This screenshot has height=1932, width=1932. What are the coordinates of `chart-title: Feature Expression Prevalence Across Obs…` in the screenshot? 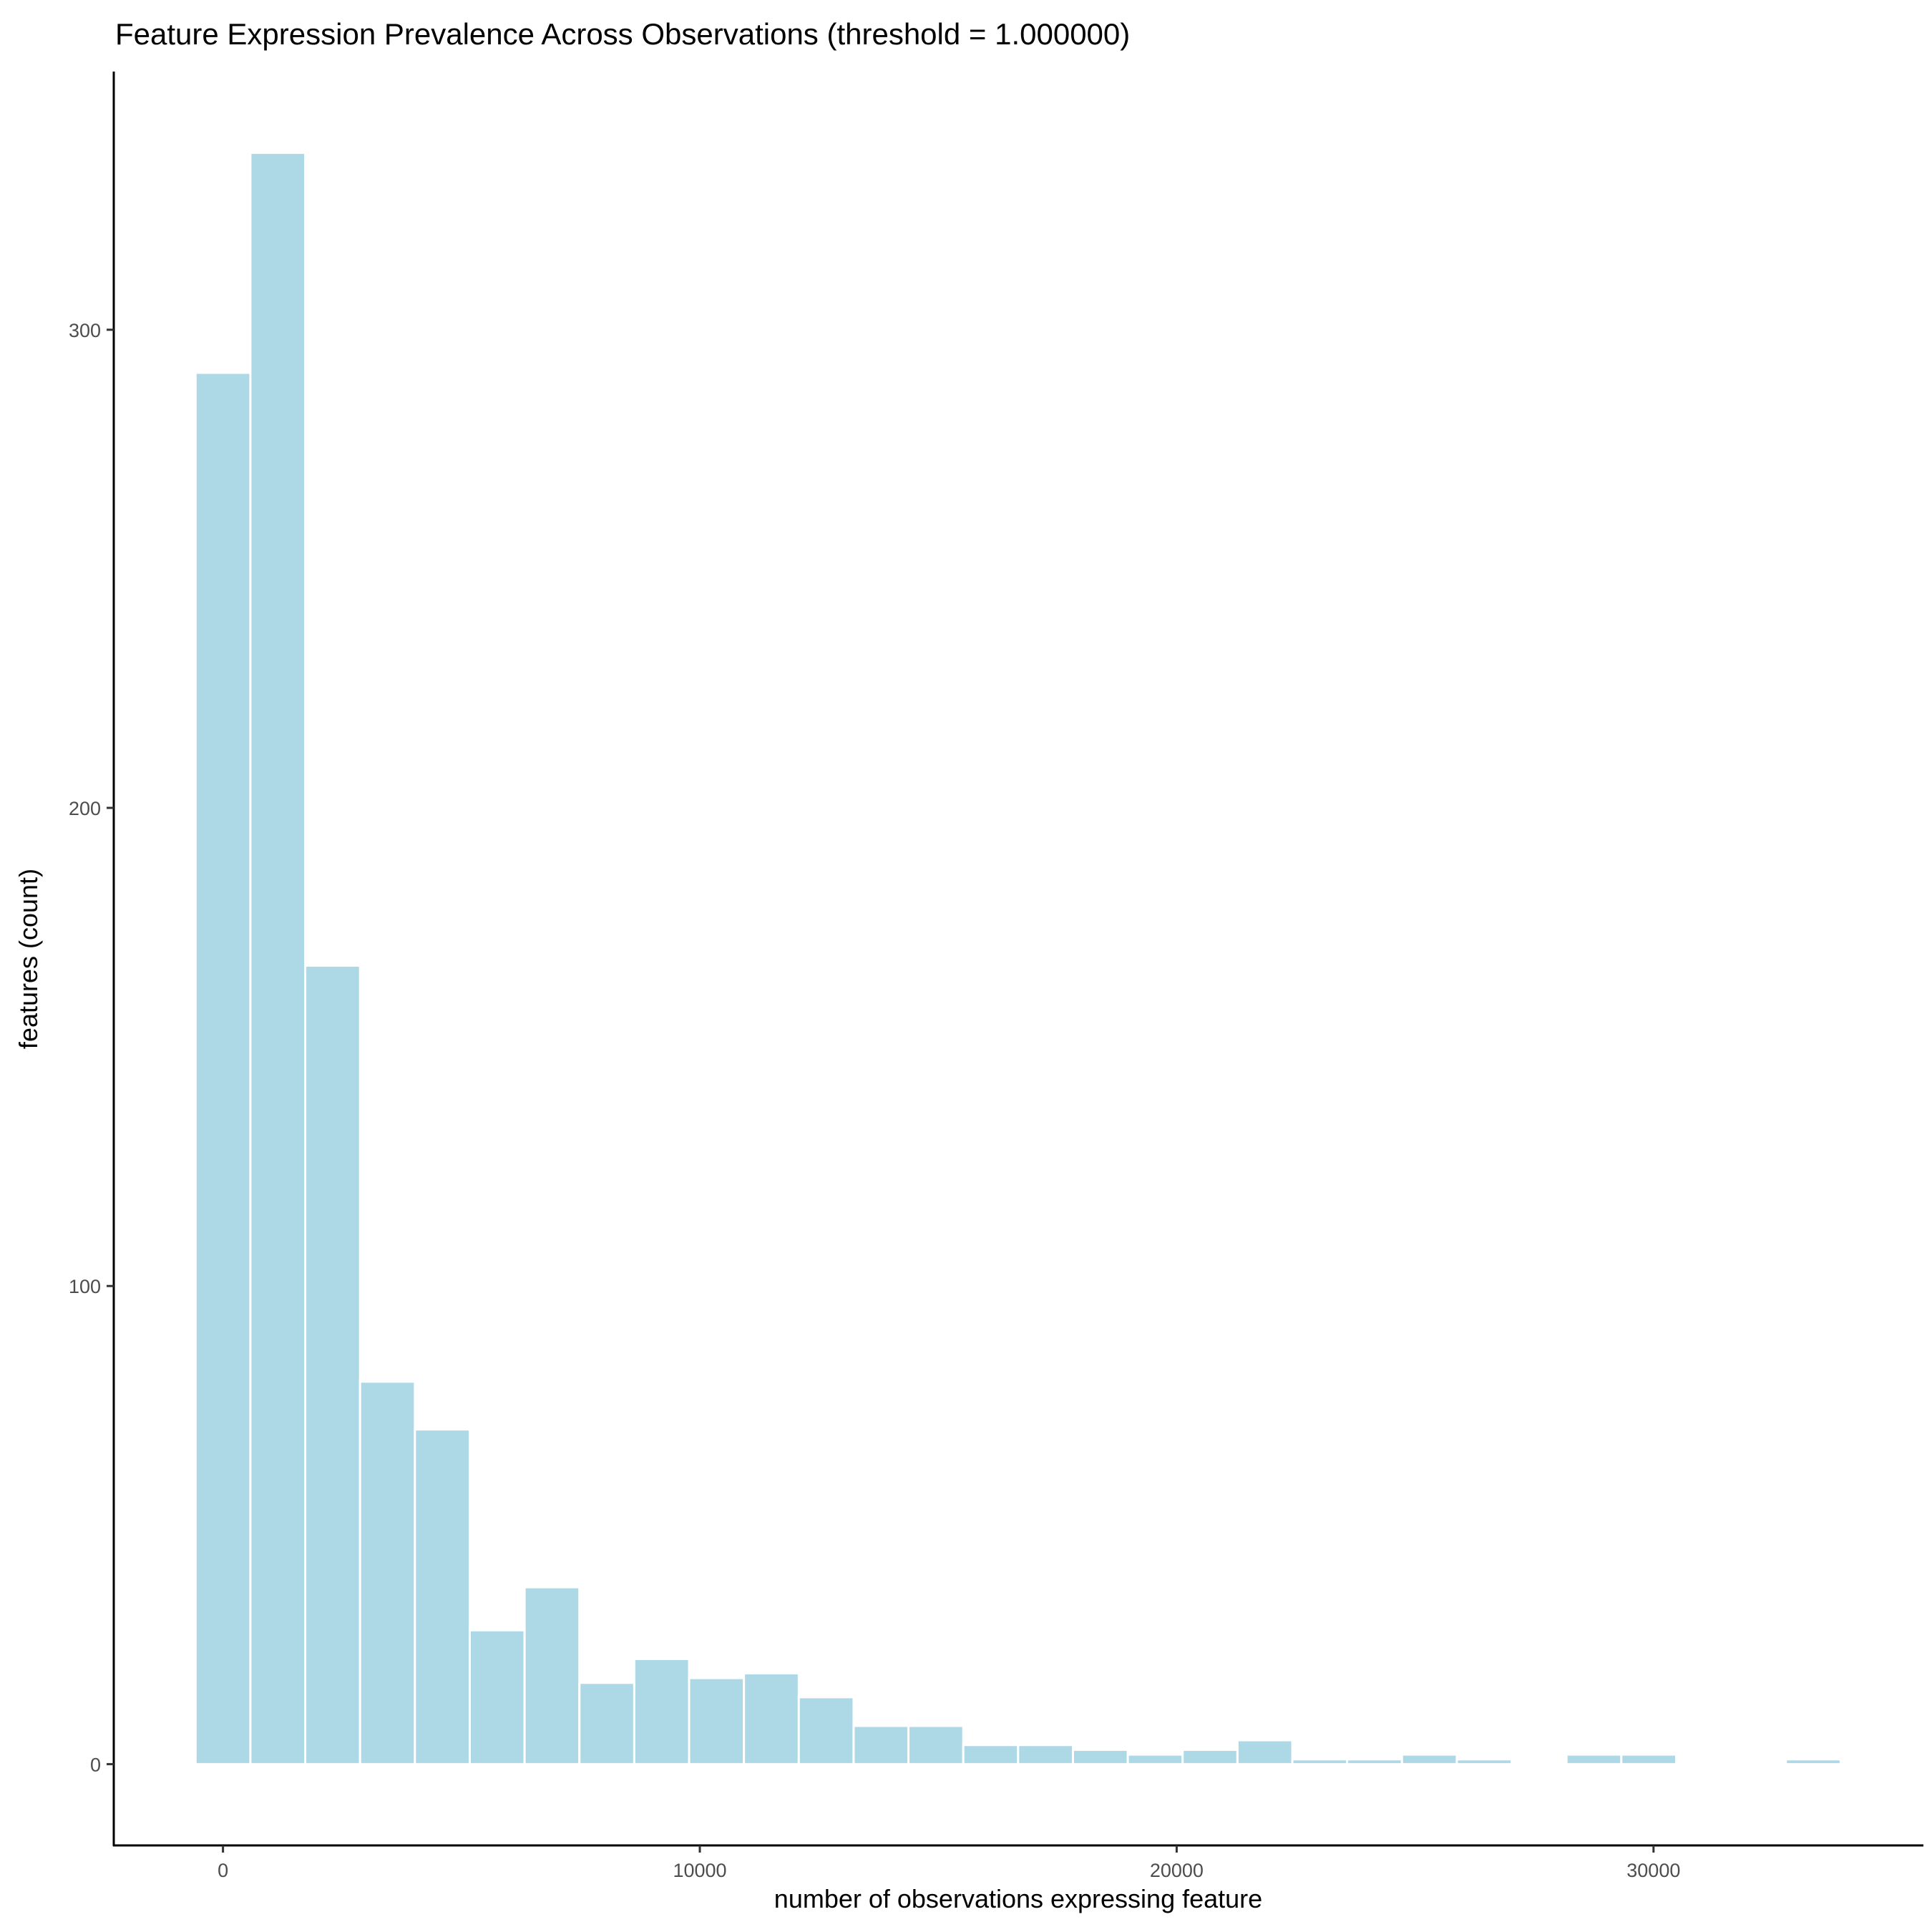 It's located at (622, 34).